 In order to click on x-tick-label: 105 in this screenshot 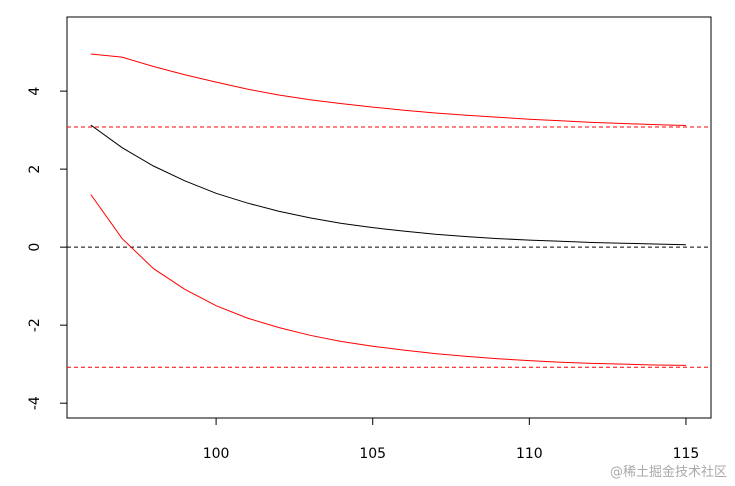, I will do `click(372, 454)`.